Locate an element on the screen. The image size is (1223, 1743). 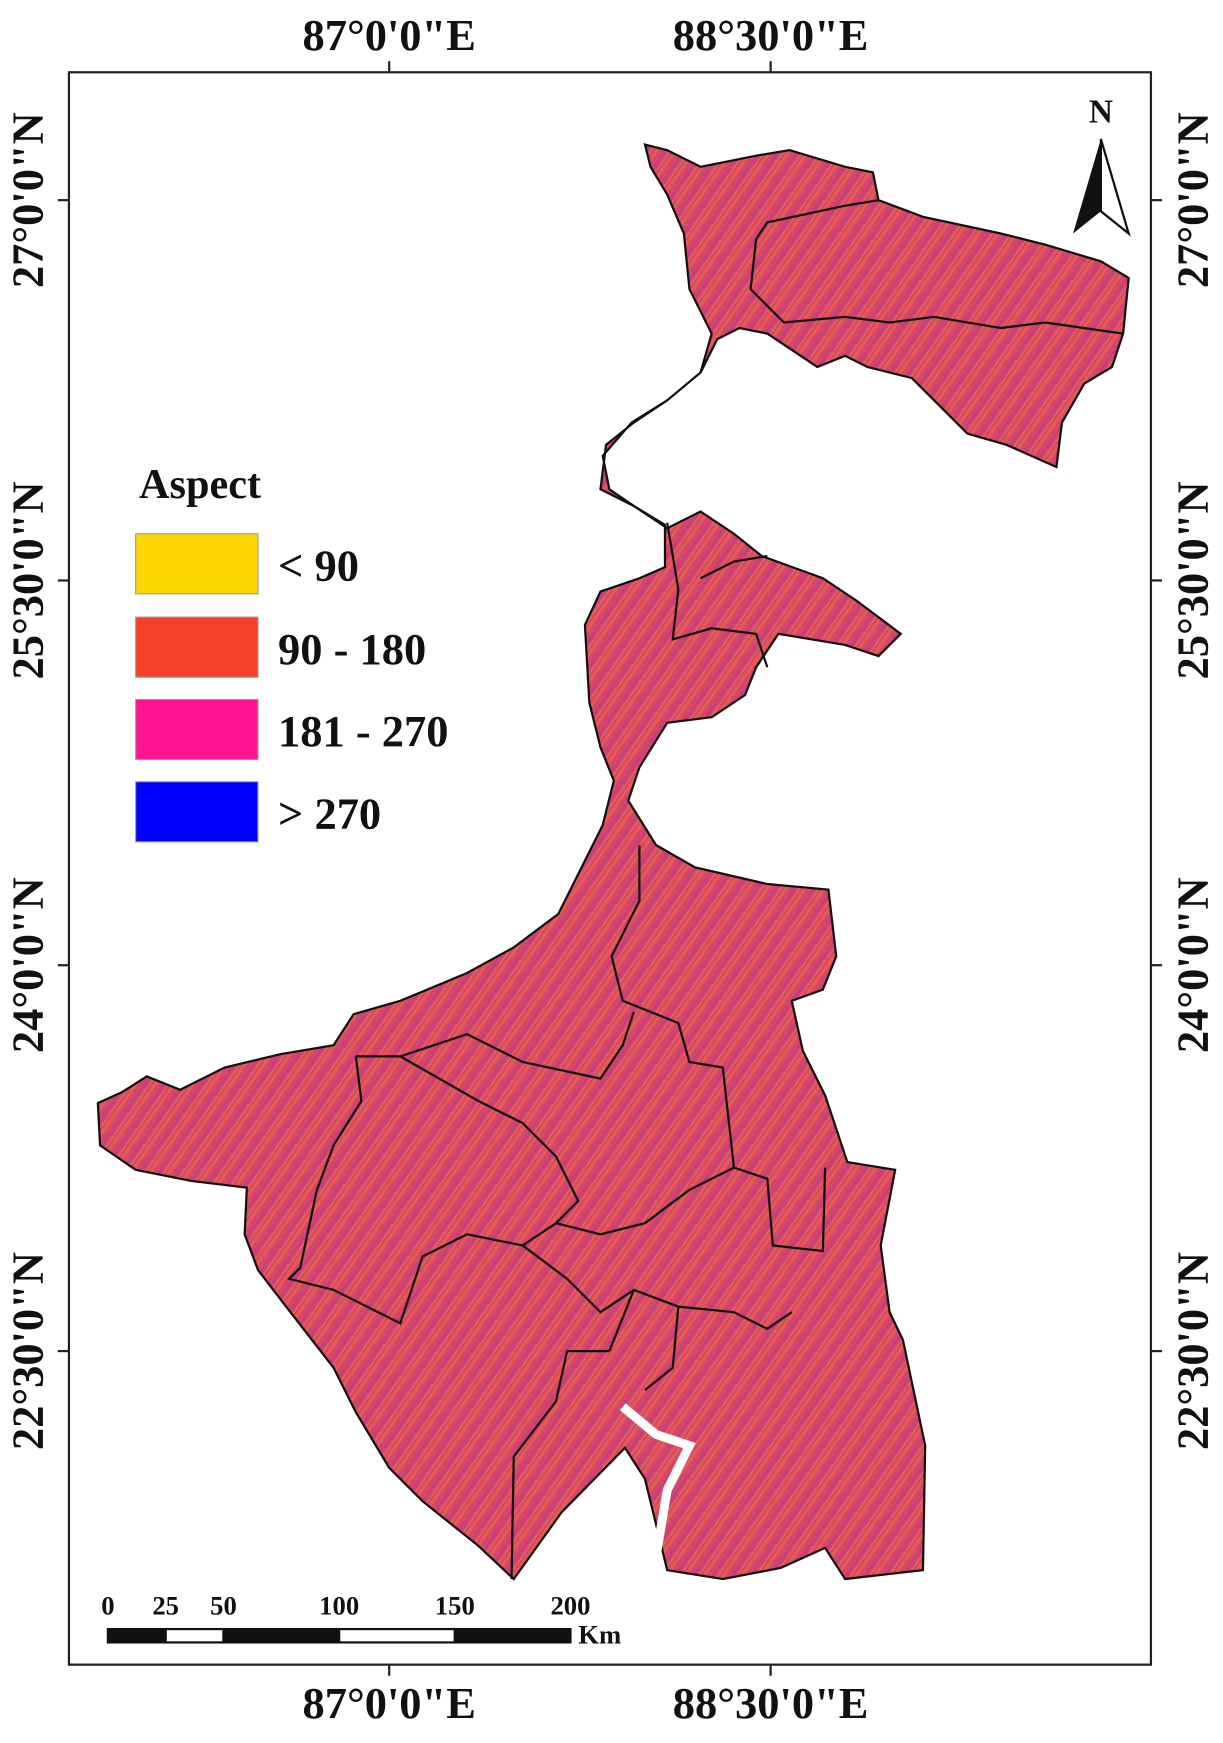
scale-label: 25 is located at coordinates (165, 1606).